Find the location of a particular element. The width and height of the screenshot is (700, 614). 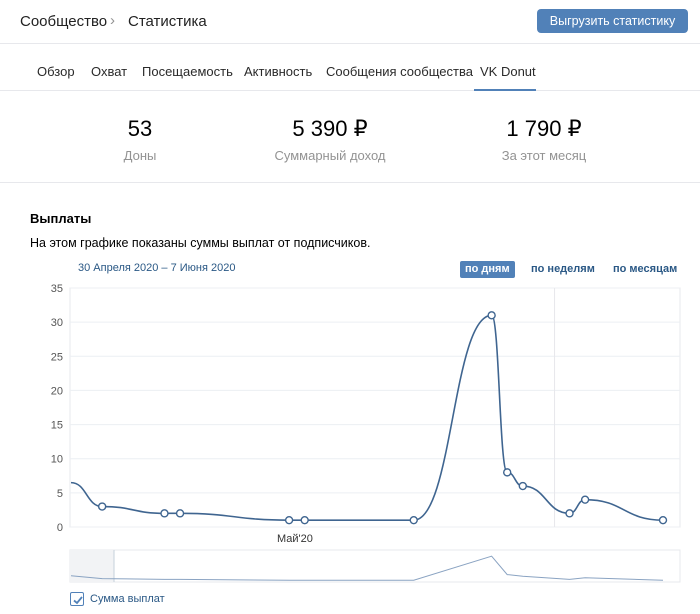

period-weeks-button: по неделям is located at coordinates (563, 269).